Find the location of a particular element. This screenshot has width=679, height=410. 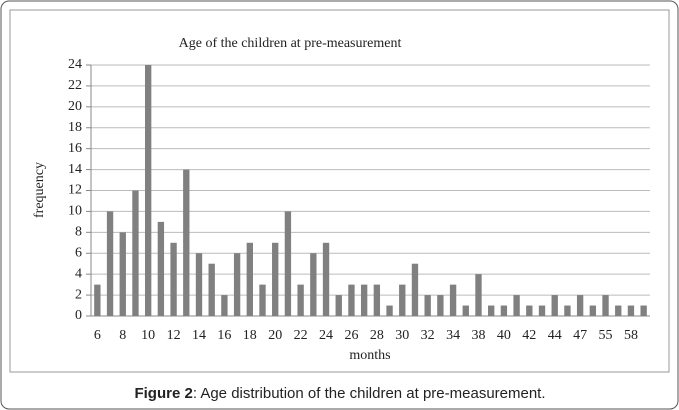

x-tick-label: 6 is located at coordinates (97, 335).